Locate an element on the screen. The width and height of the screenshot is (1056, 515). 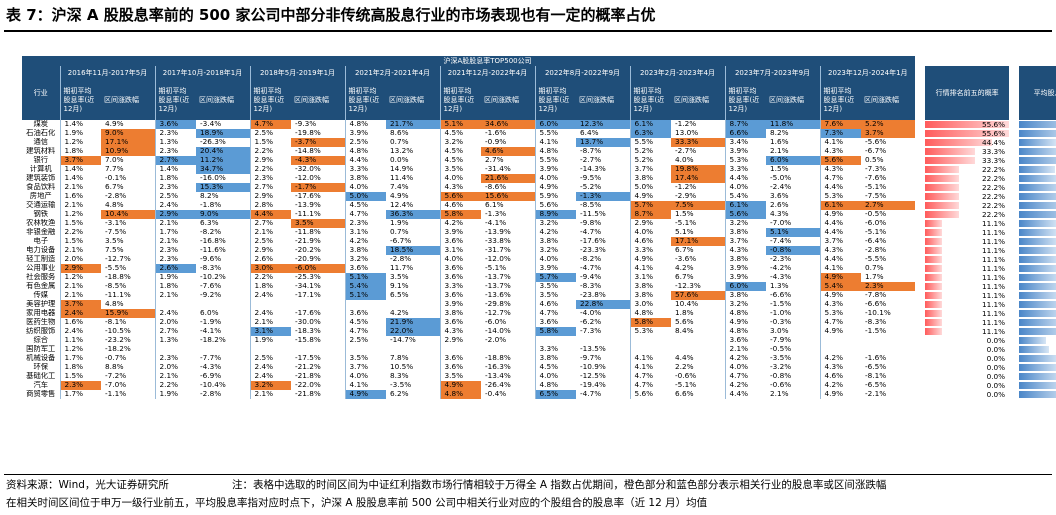
yield-cell: 1.9% is located at coordinates (270, 340).